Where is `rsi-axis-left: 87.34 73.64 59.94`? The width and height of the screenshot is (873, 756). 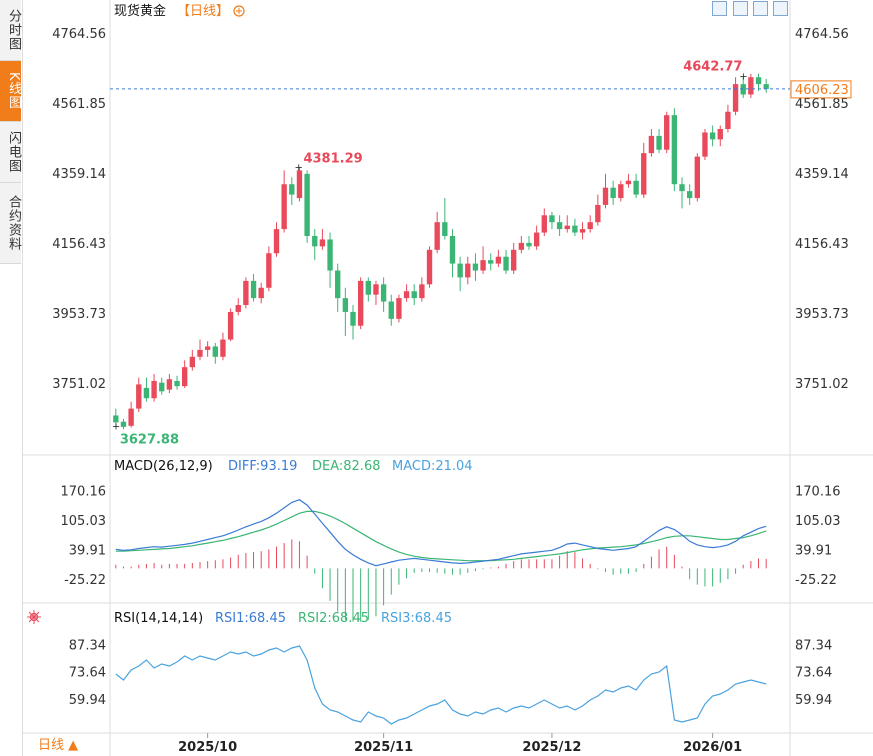
rsi-axis-left: 87.34 73.64 59.94 is located at coordinates (87, 673).